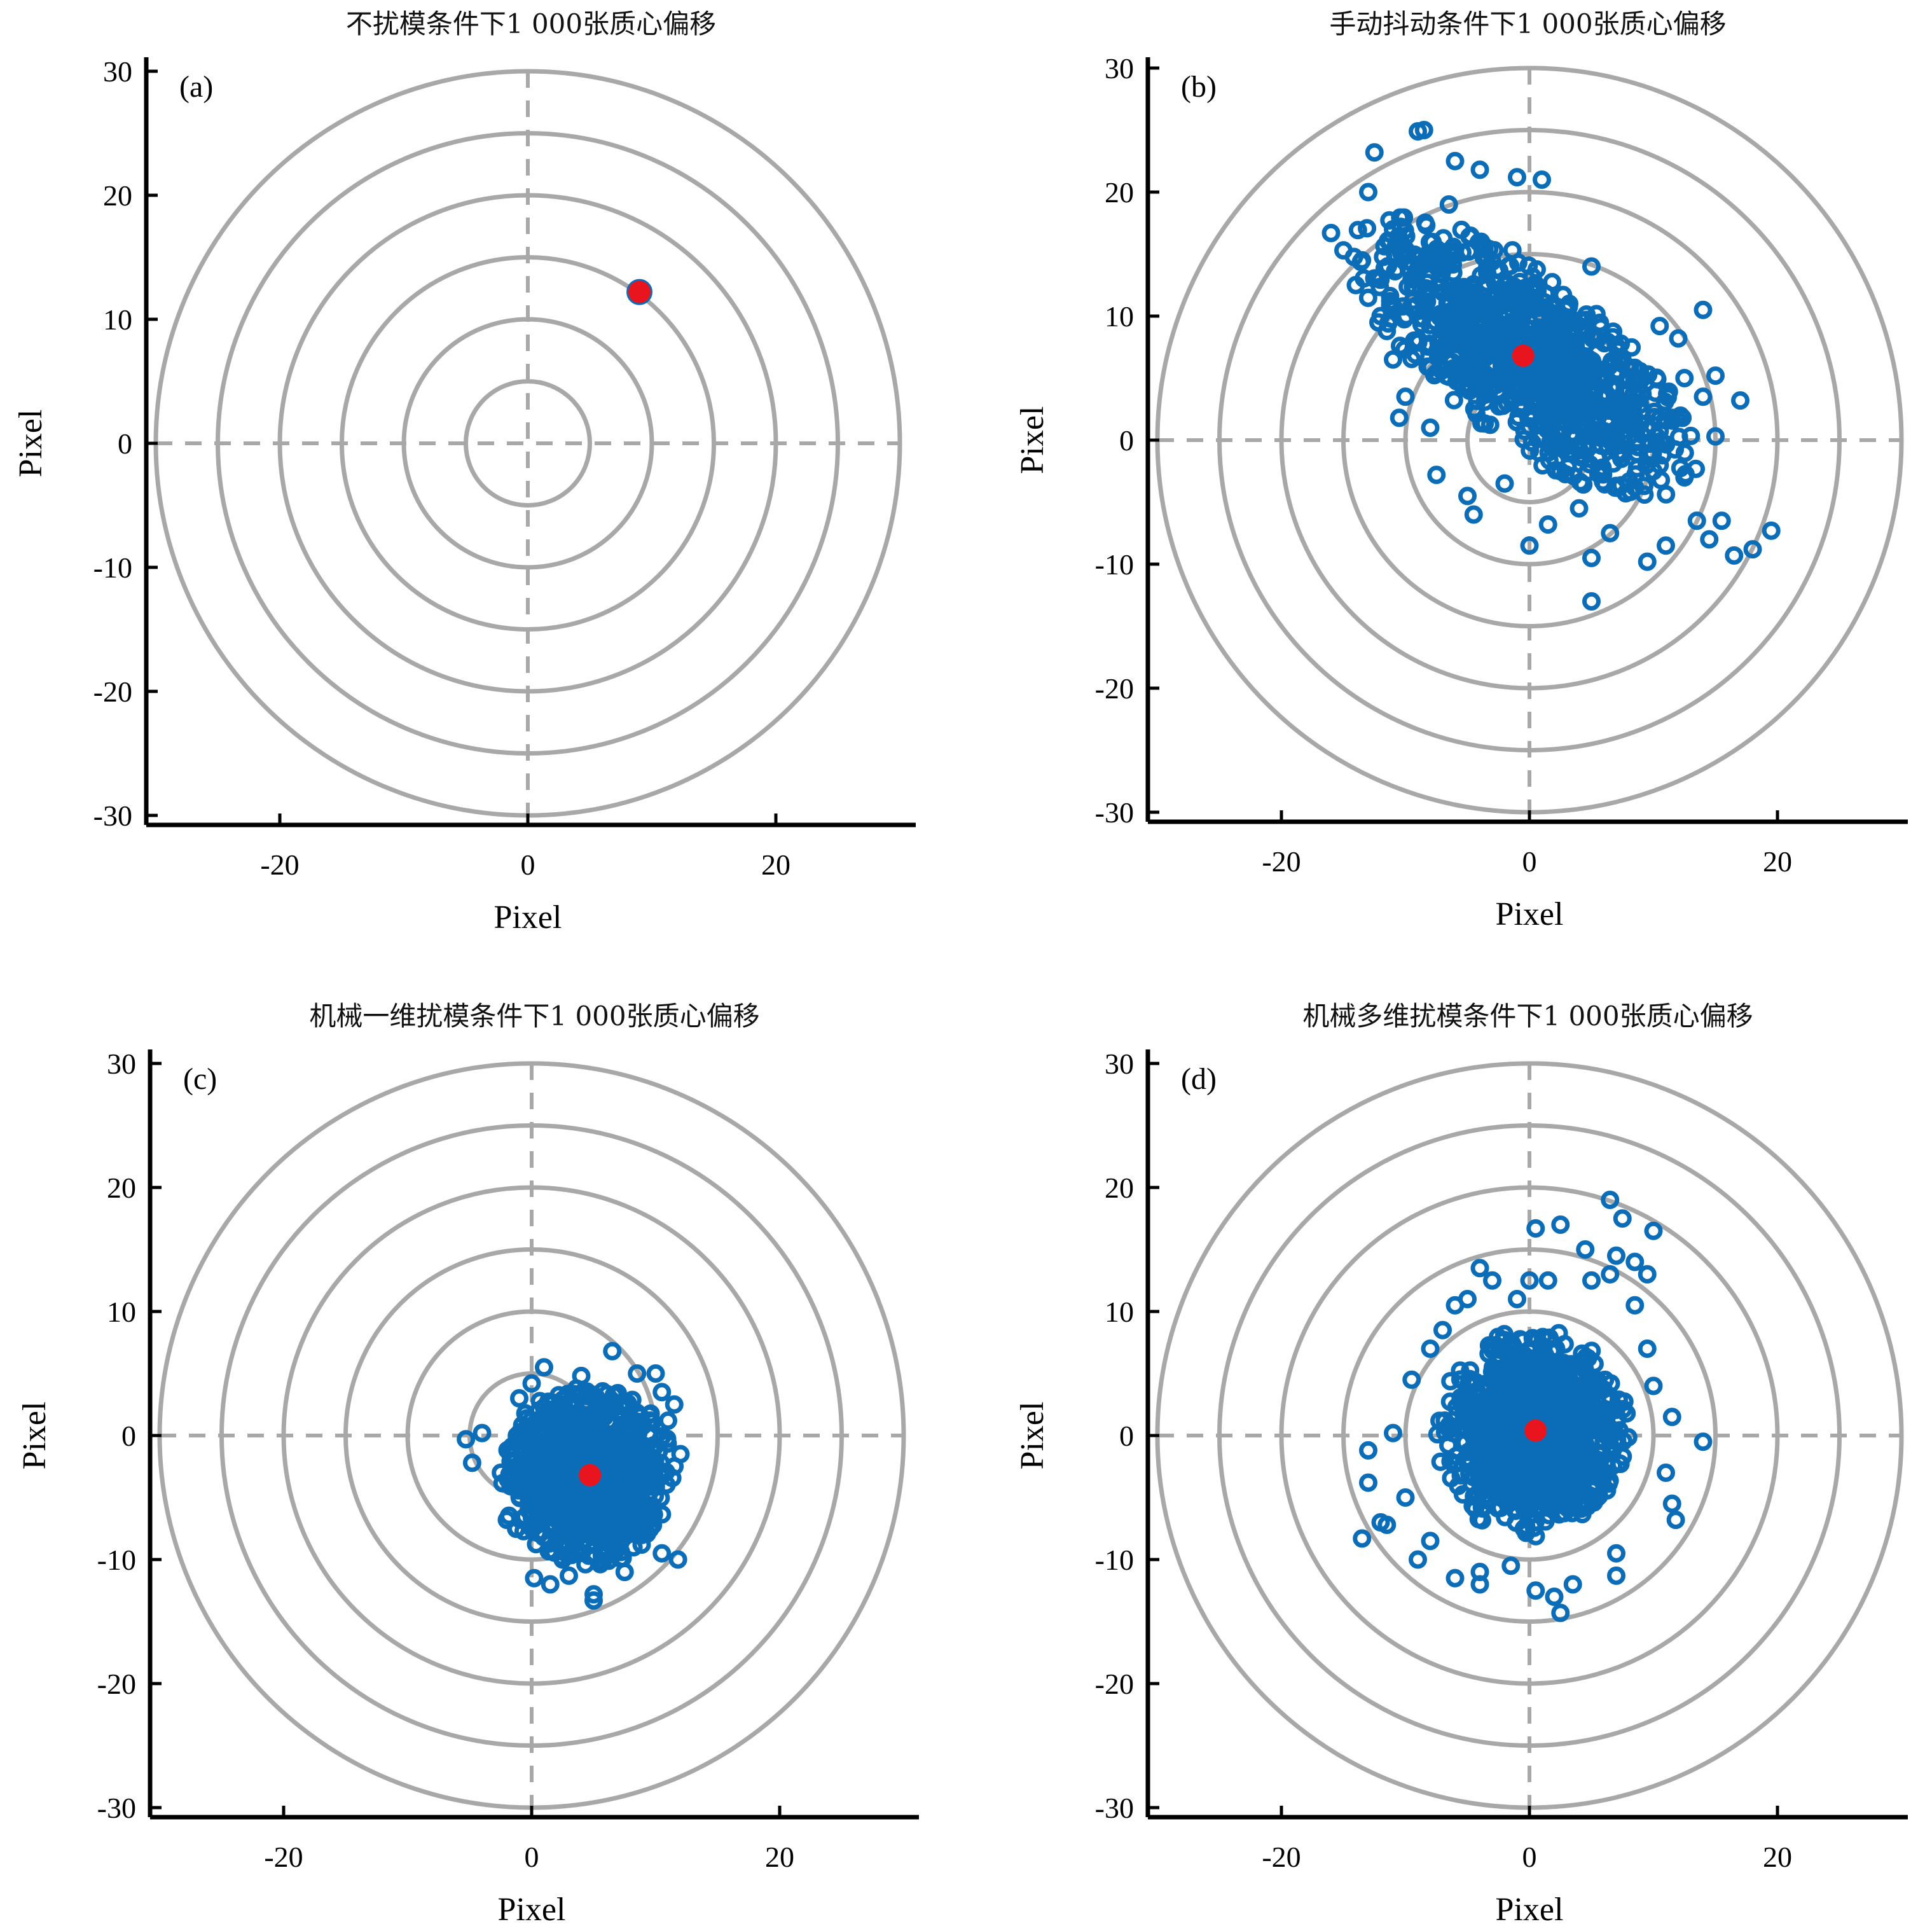 The image size is (1932, 1924). I want to click on y-tick-label: 20, so click(1120, 1188).